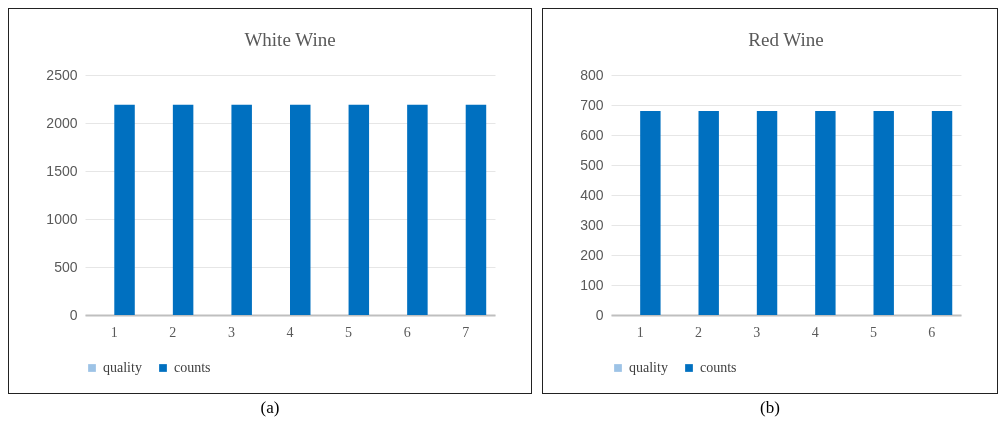 Image resolution: width=1006 pixels, height=441 pixels. I want to click on y-tick-label: 600, so click(592, 134).